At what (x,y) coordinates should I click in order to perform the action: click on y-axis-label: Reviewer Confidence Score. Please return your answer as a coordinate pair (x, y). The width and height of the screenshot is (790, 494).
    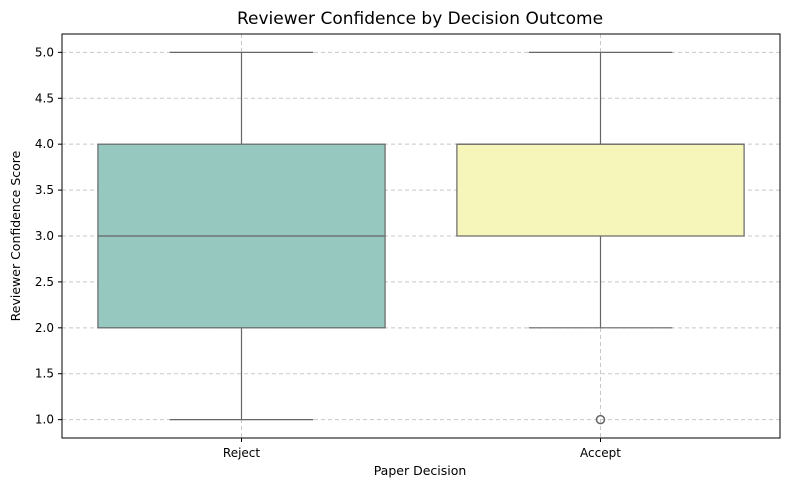
    Looking at the image, I should click on (15, 235).